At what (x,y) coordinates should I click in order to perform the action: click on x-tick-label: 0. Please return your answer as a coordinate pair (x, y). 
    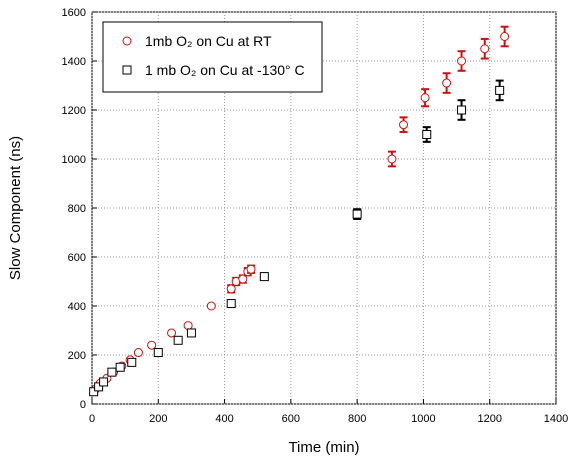
    Looking at the image, I should click on (92, 419).